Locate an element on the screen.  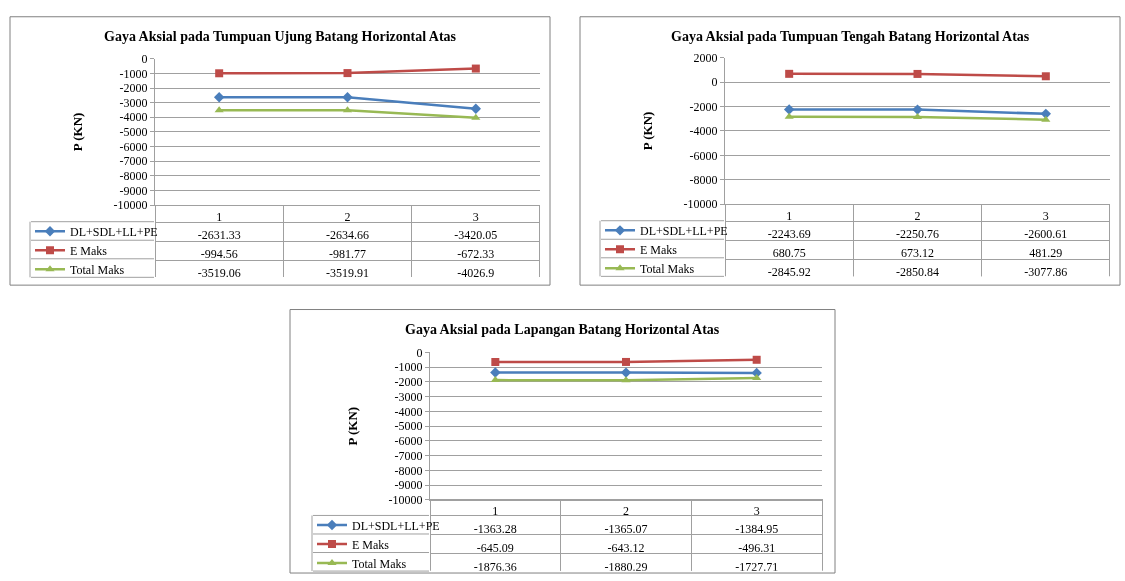
chart-title: Gaya Aksial pada Tumpuan Tengah Batang Horizontal Atas is located at coordinates (850, 36).